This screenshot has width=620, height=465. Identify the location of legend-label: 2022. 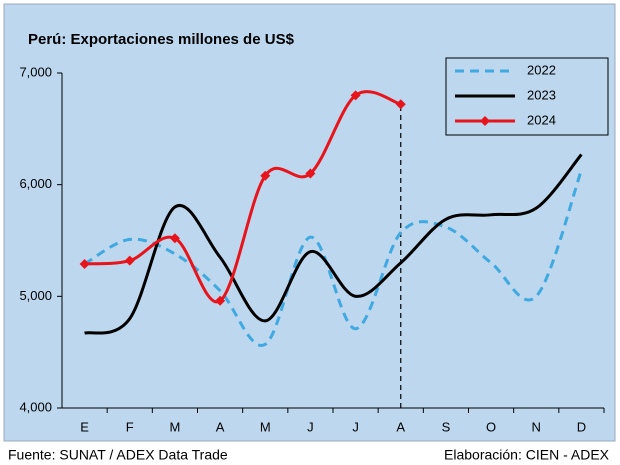
(541, 69).